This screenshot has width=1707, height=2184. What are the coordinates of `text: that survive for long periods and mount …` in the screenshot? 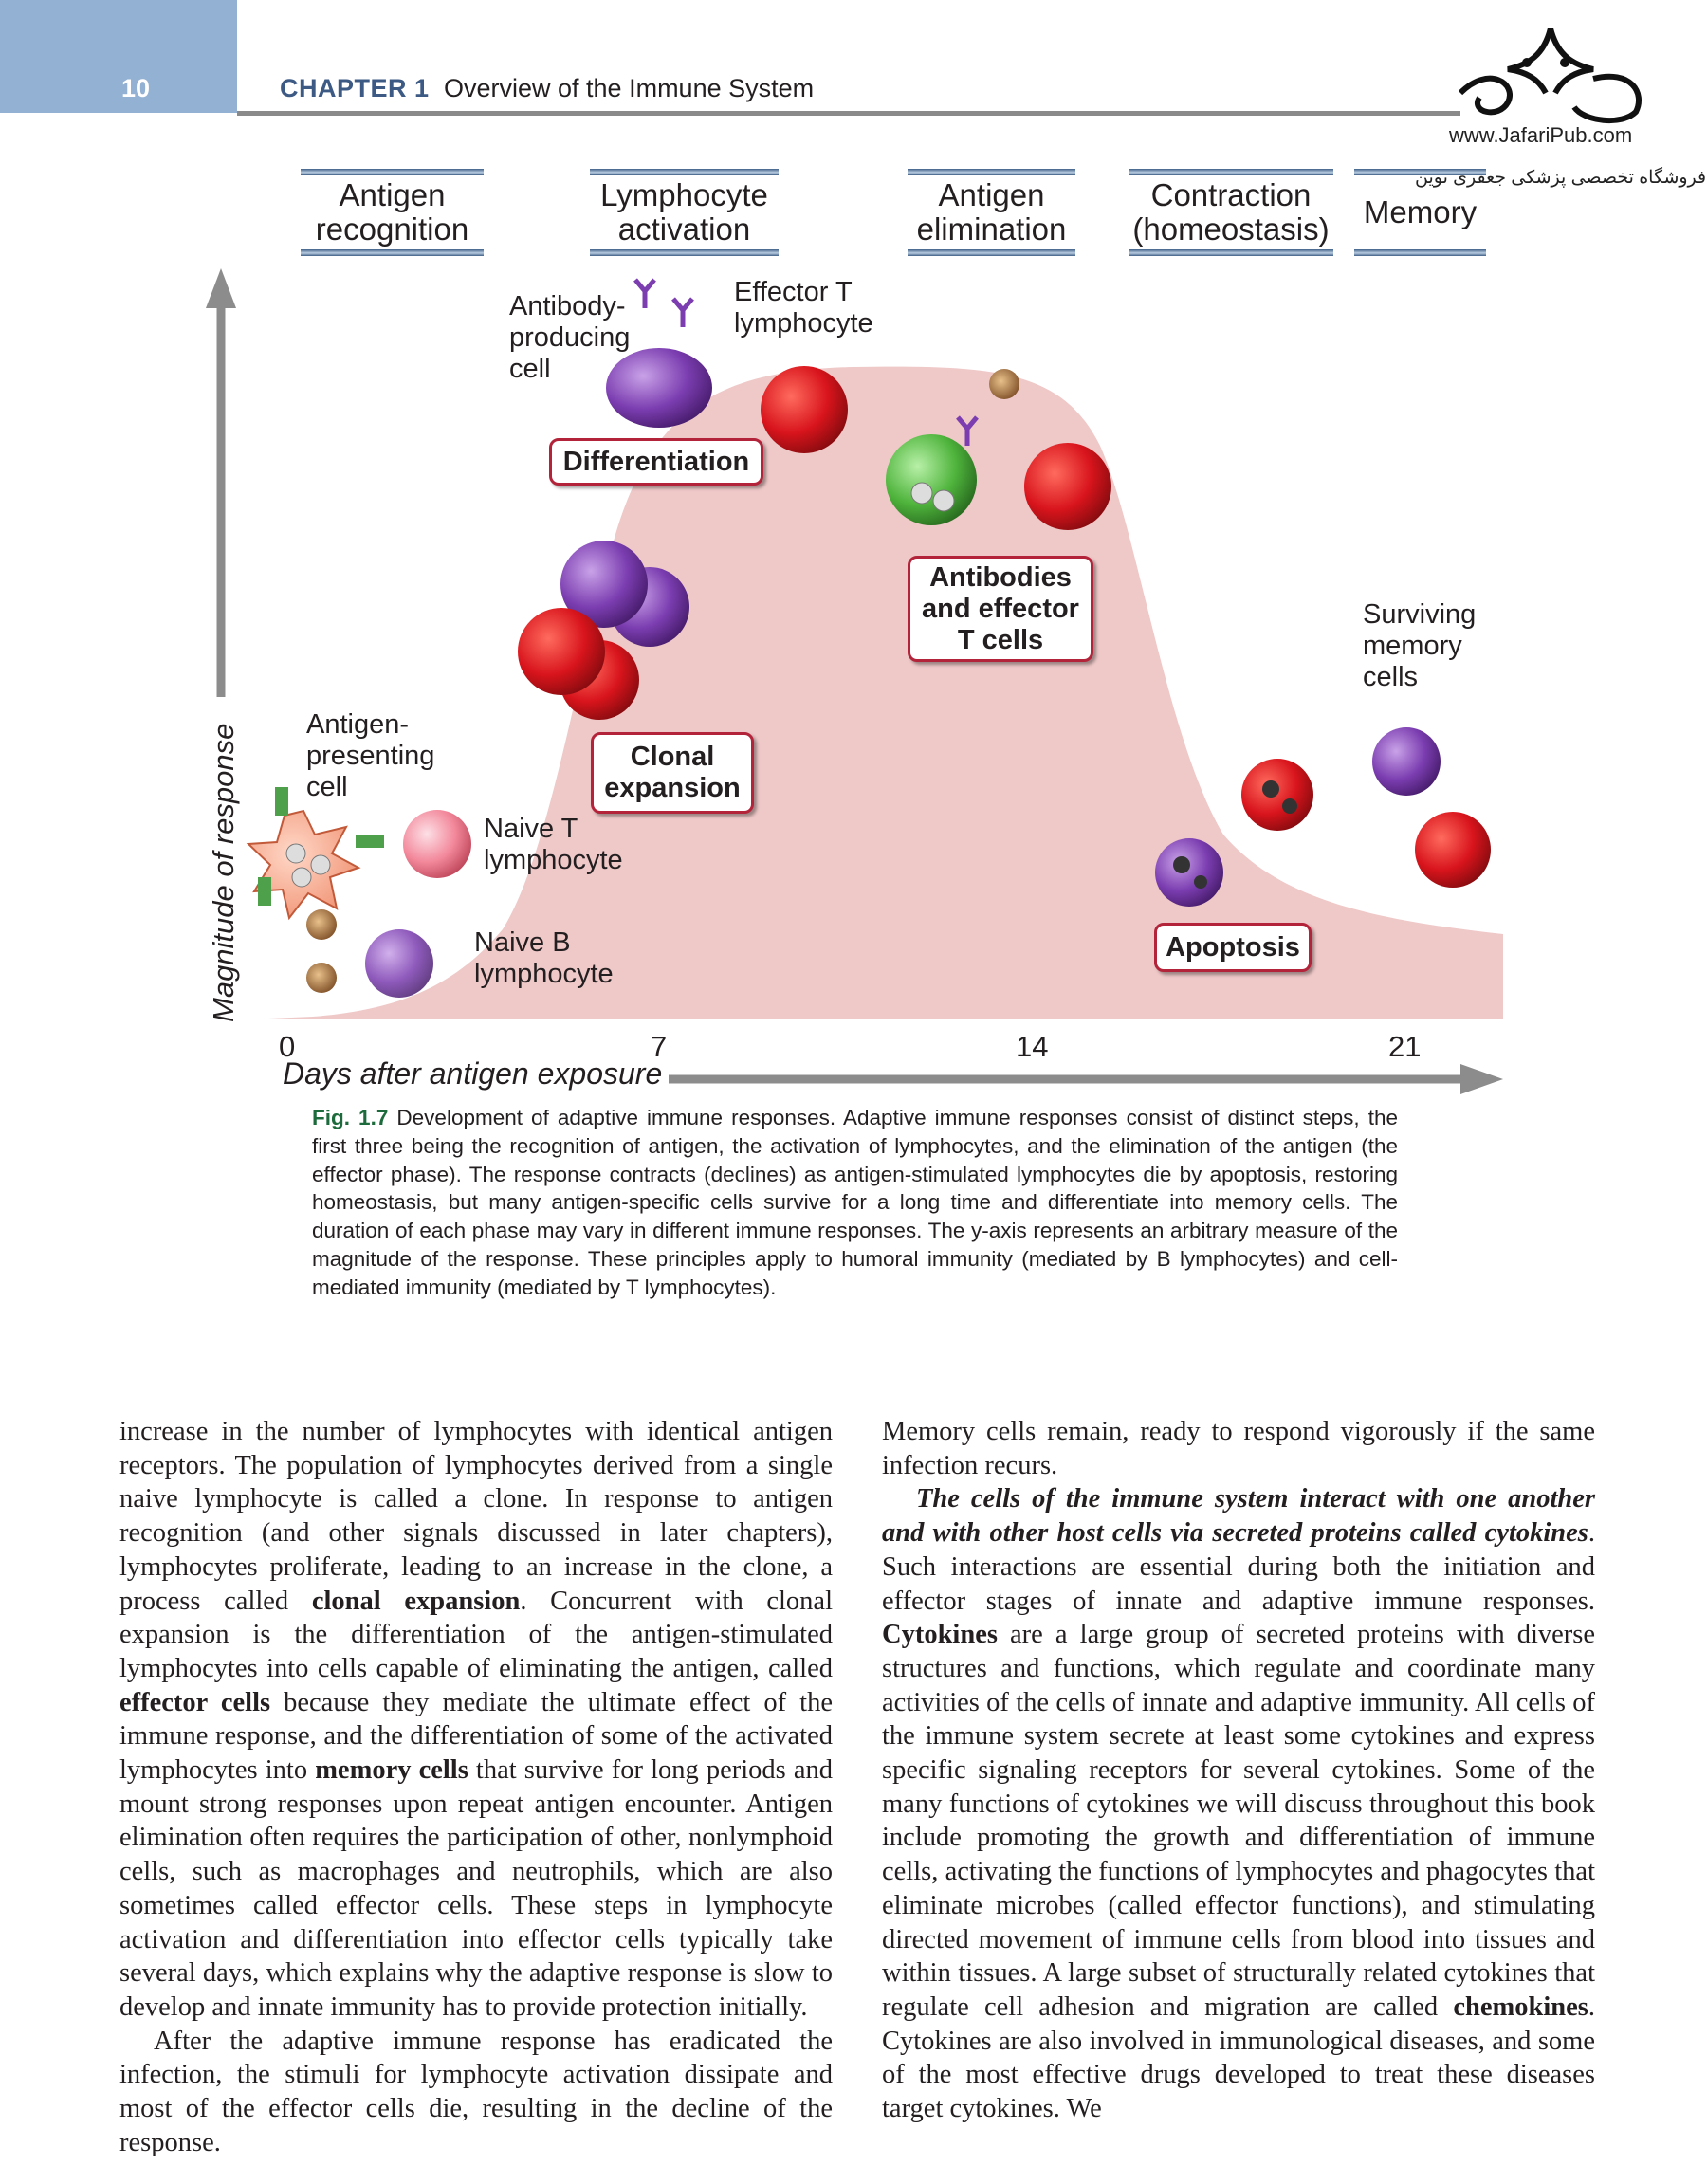 It's located at (476, 1889).